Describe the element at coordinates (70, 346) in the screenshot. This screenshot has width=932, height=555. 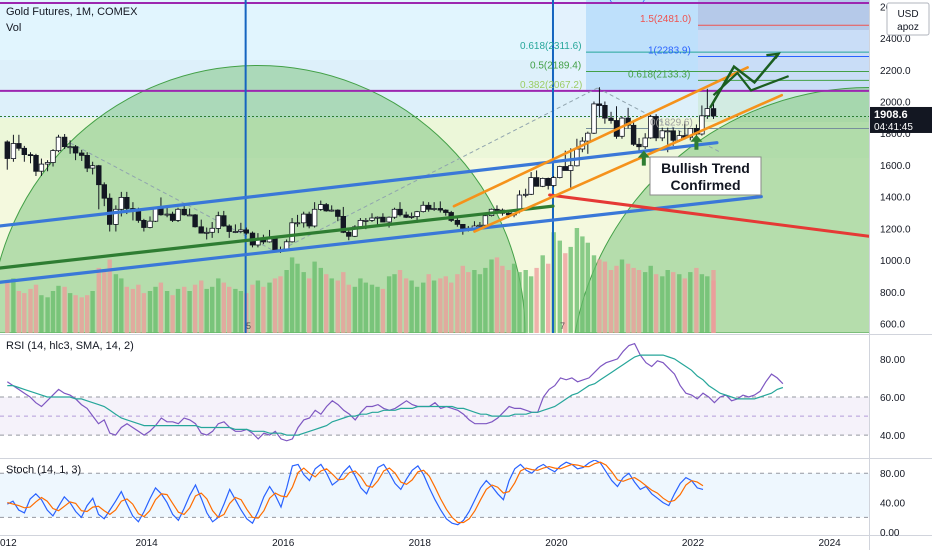
I see `rsi-title: RSI (14, hlc3, SMA, 14, 2)` at that location.